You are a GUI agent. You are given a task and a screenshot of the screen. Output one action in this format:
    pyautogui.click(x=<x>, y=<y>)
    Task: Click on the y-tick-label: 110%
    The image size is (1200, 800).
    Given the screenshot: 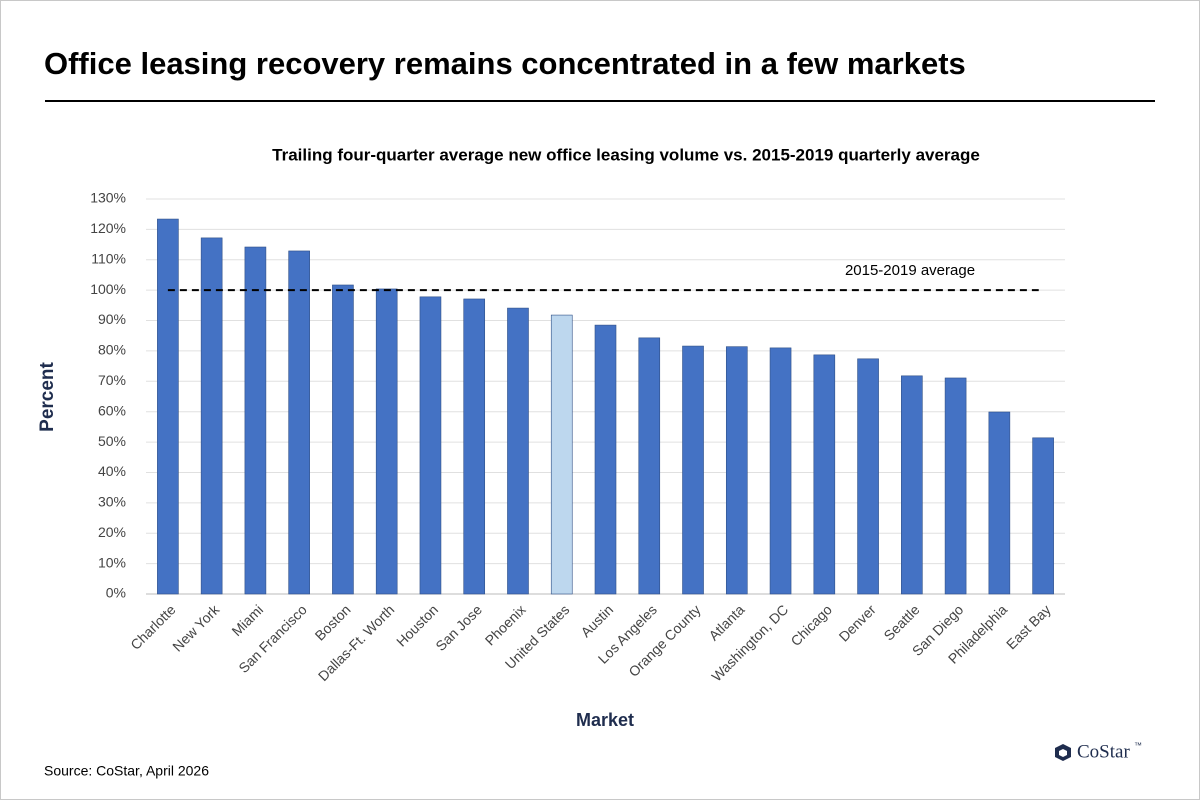 What is the action you would take?
    pyautogui.click(x=108, y=258)
    